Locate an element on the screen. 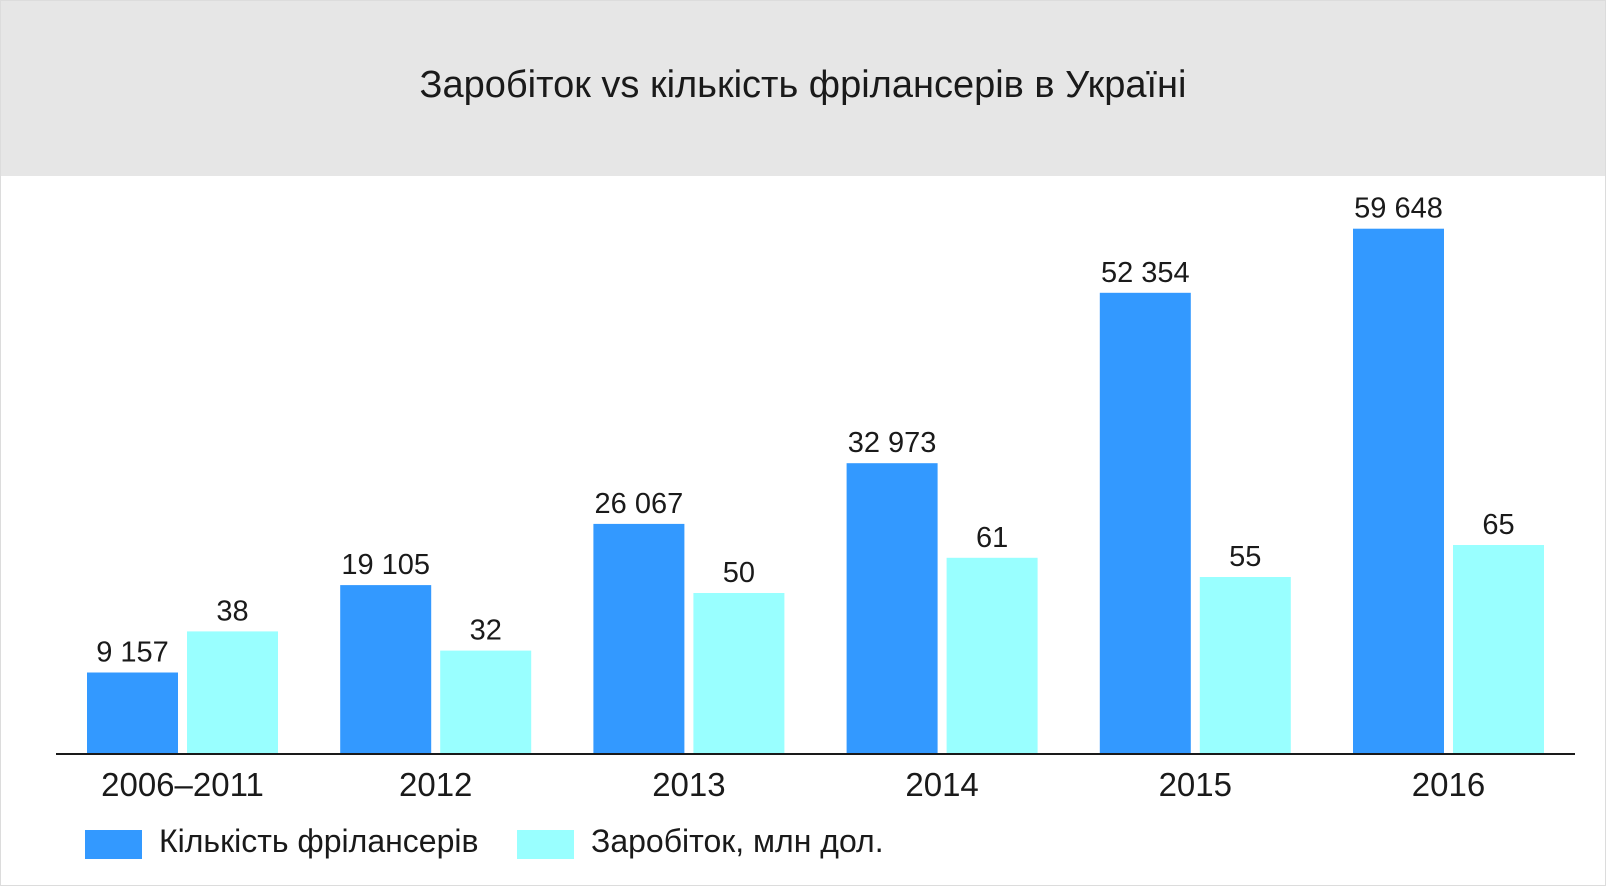  x-tick-label-0: 2006–2011 is located at coordinates (182, 784).